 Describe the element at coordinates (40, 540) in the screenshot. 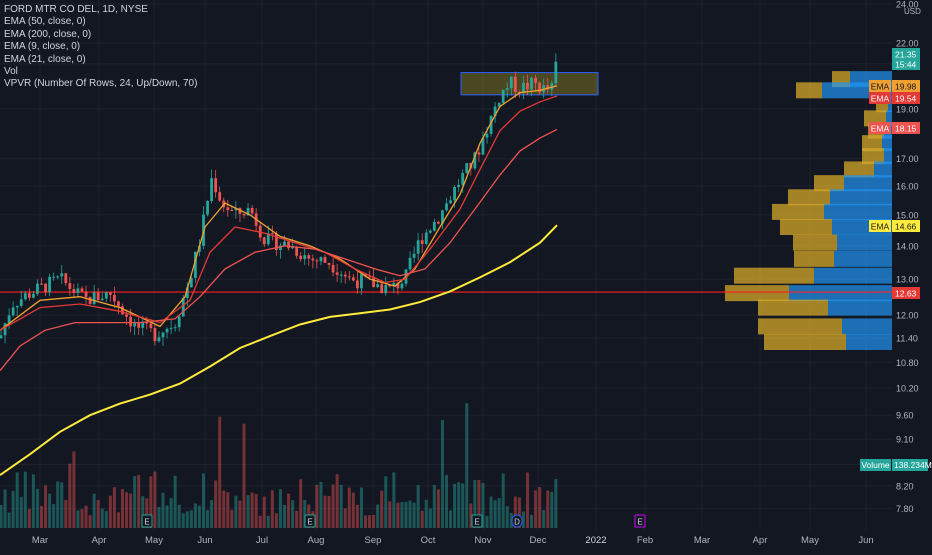

I see `time-tick-label: Mar` at that location.